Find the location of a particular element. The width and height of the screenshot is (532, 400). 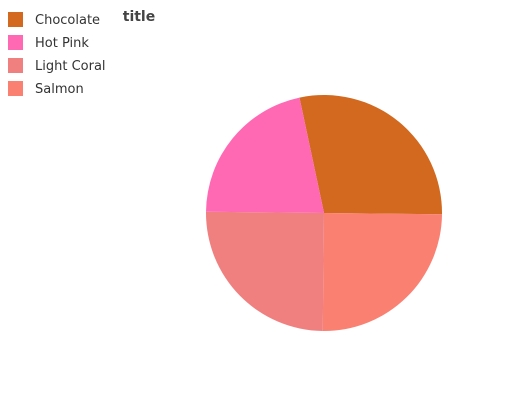

legend-label-salmon: Salmon is located at coordinates (59, 89).